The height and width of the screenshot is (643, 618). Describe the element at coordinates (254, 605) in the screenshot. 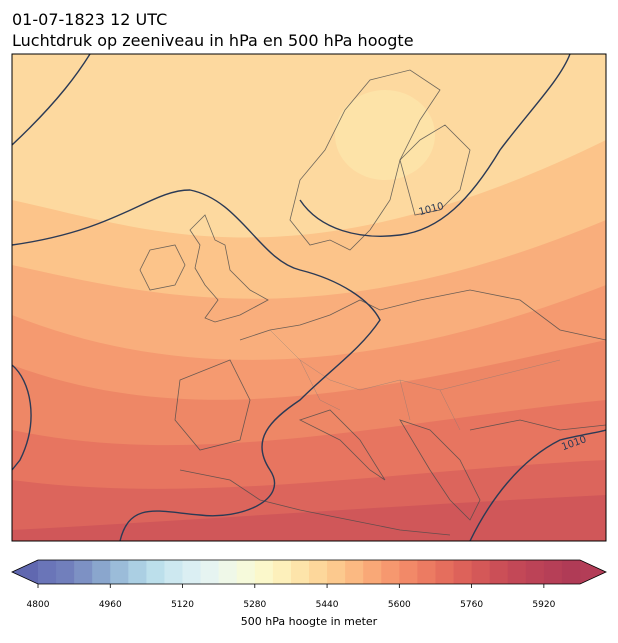

I see `colorbar-tick-label: 5280` at that location.